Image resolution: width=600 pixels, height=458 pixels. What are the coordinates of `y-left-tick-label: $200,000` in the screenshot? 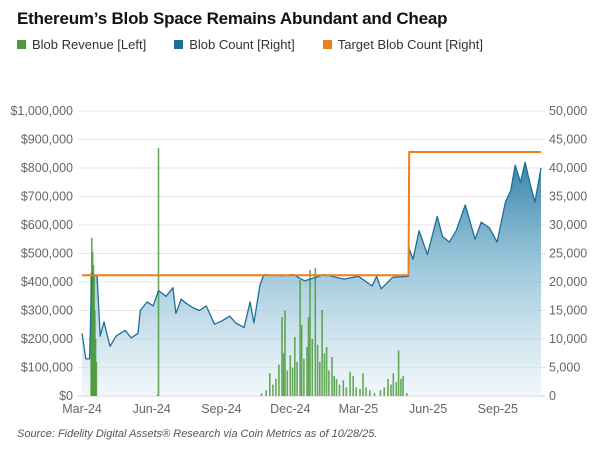 It's located at (47, 339).